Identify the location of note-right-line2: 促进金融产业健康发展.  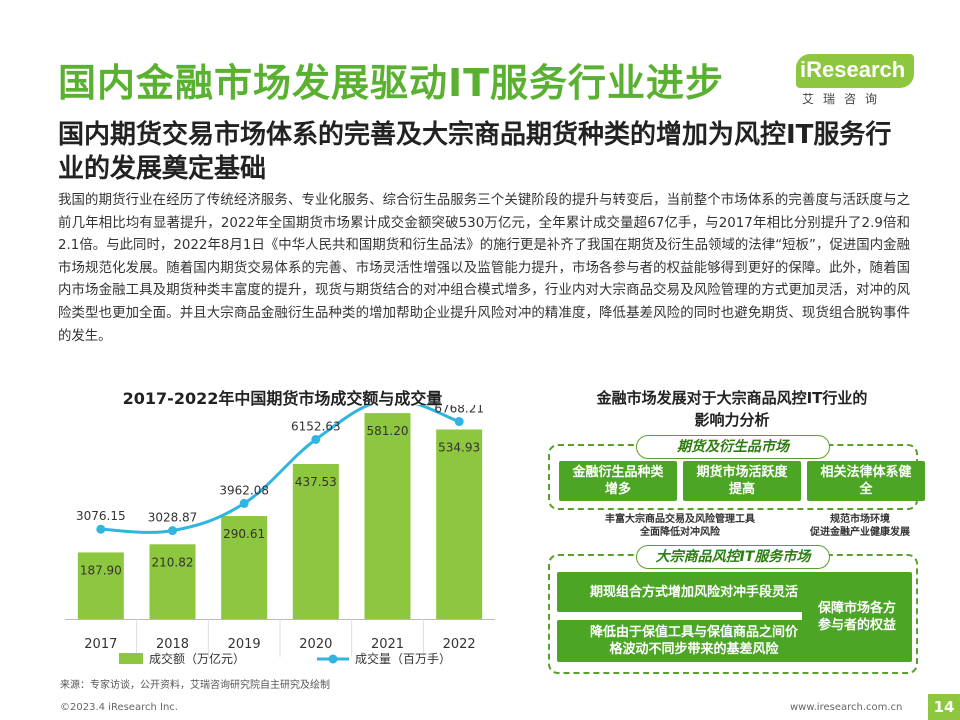
(860, 532).